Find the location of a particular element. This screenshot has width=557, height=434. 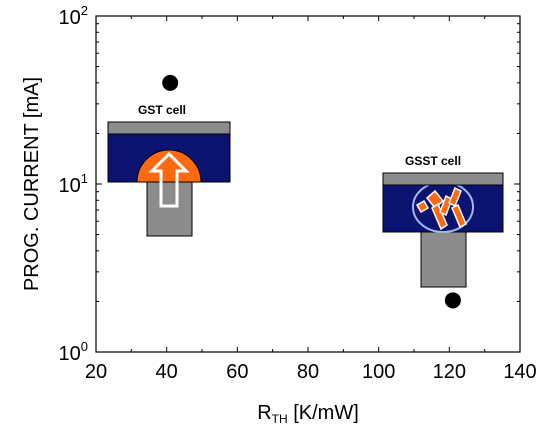

gsst-crystallite-shards is located at coordinates (441, 208).